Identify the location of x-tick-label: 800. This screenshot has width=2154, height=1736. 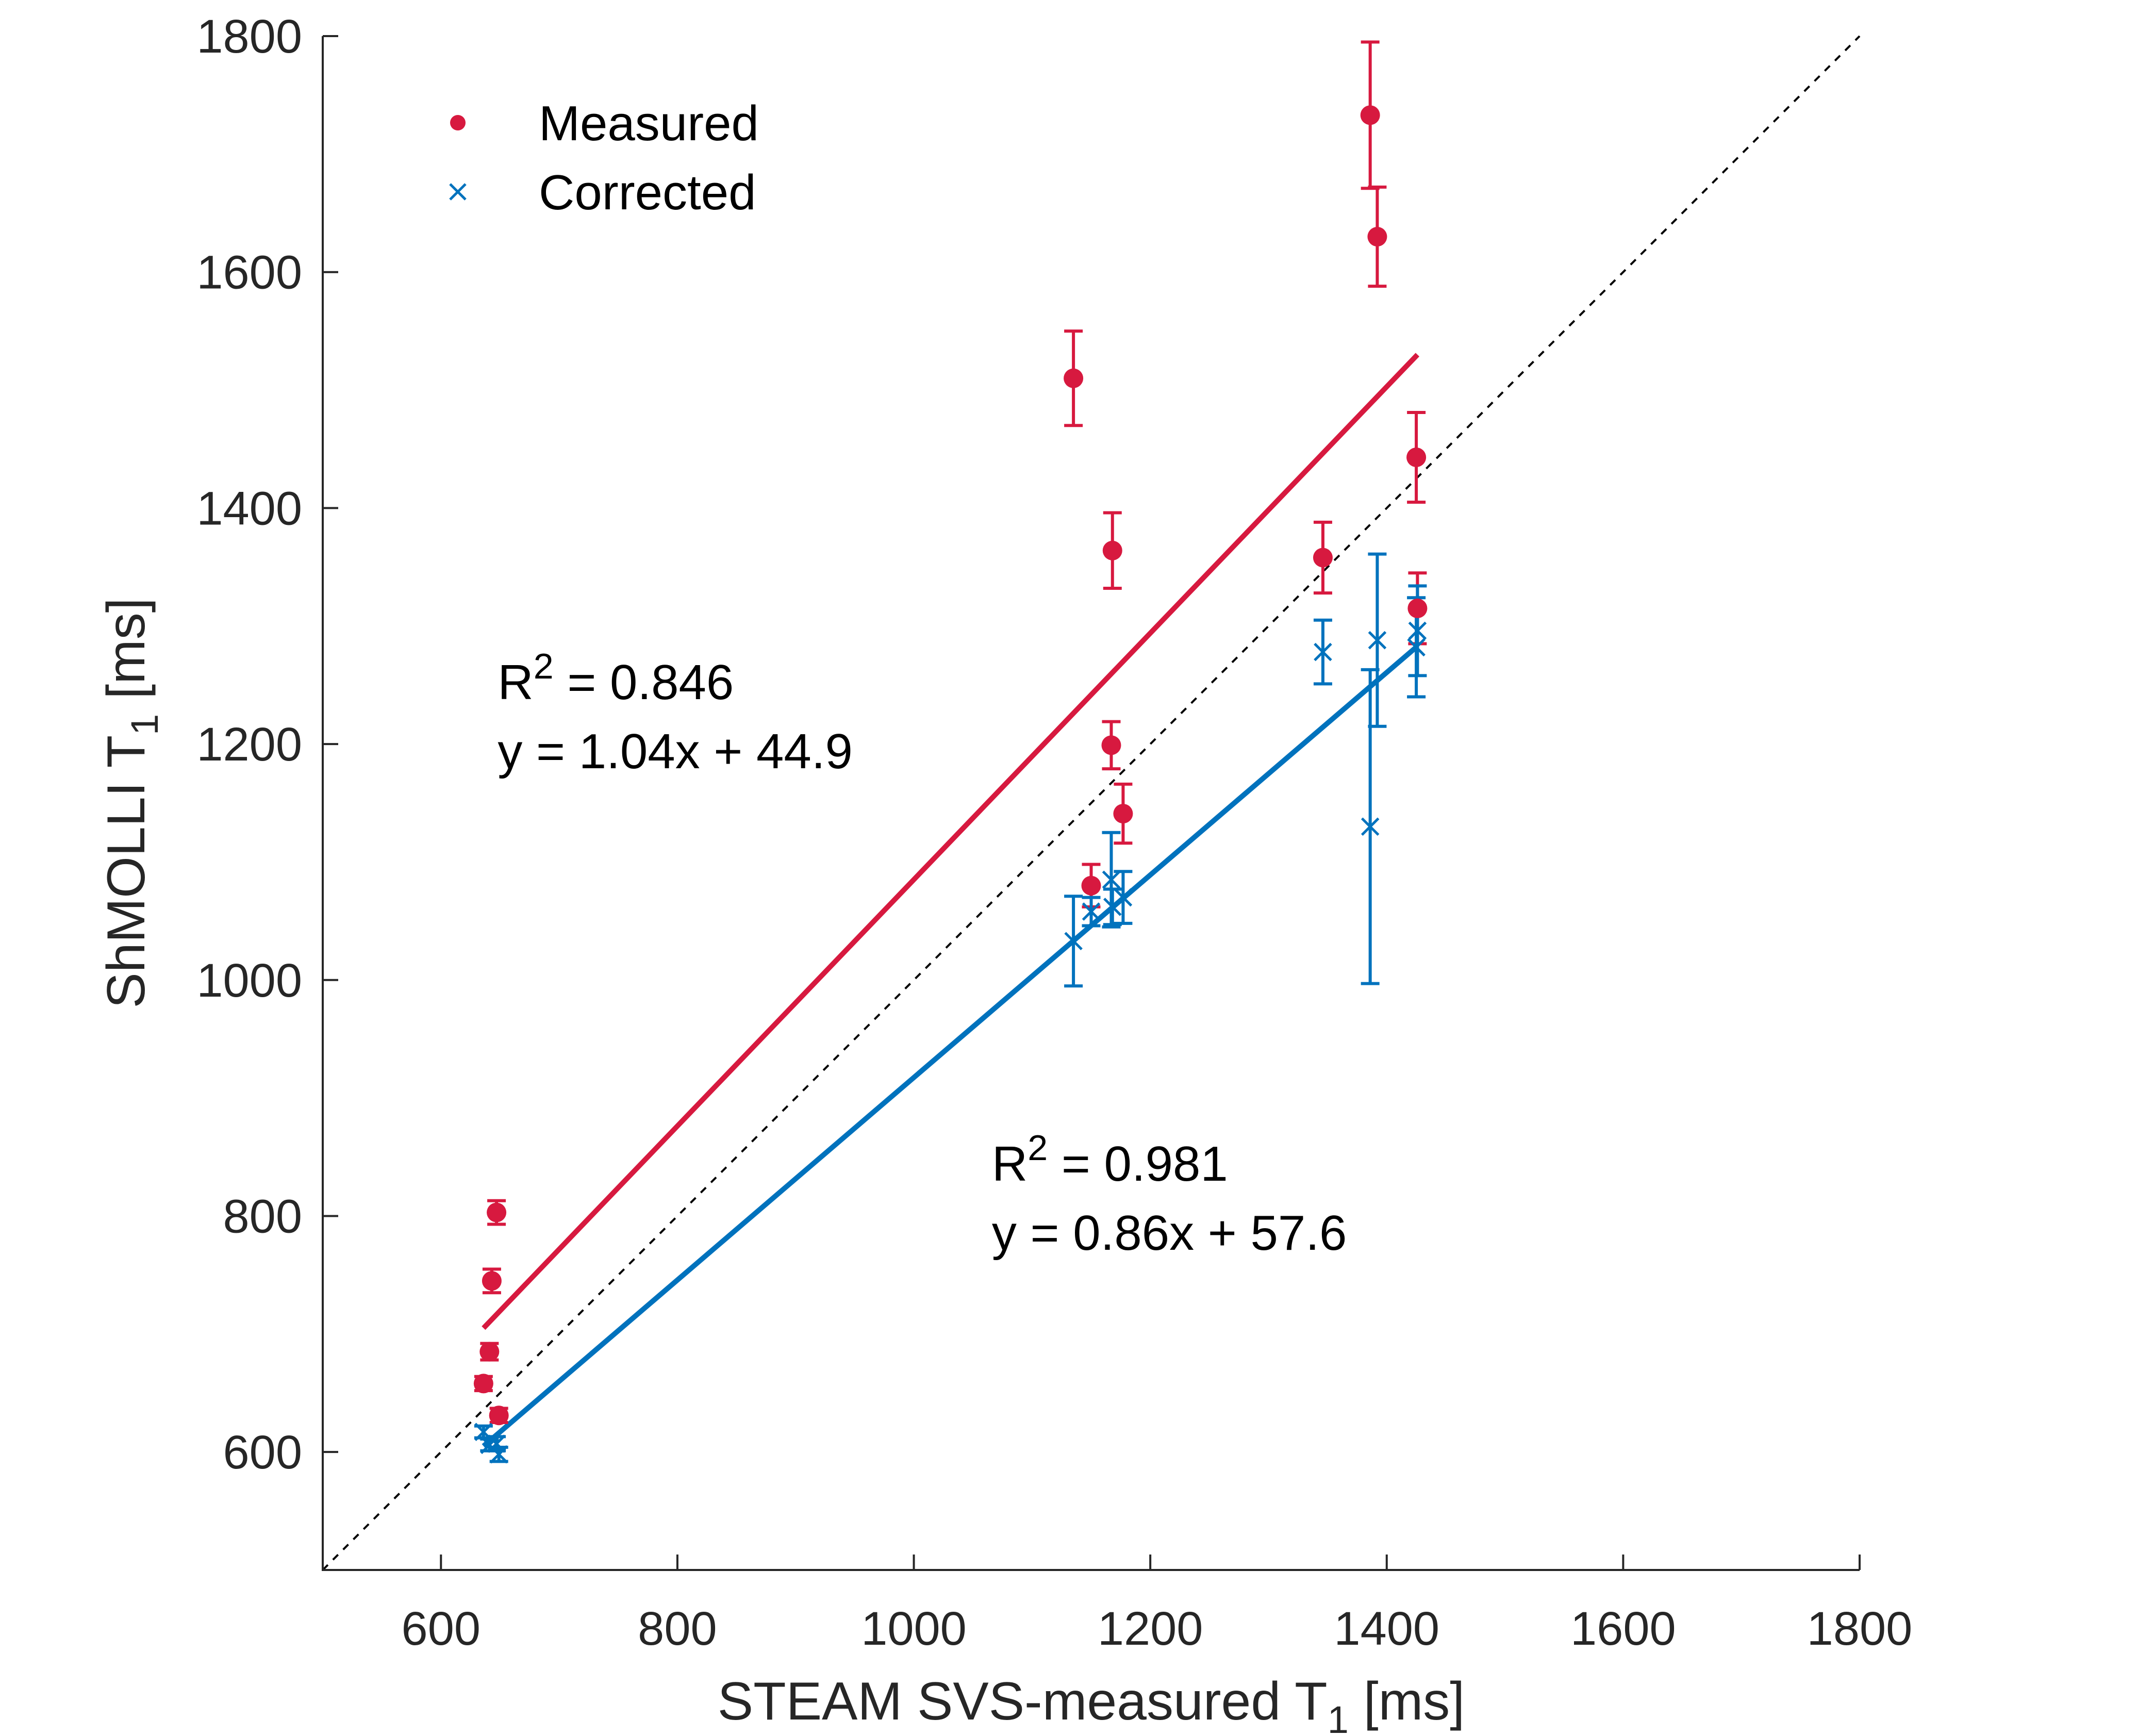
(677, 1628).